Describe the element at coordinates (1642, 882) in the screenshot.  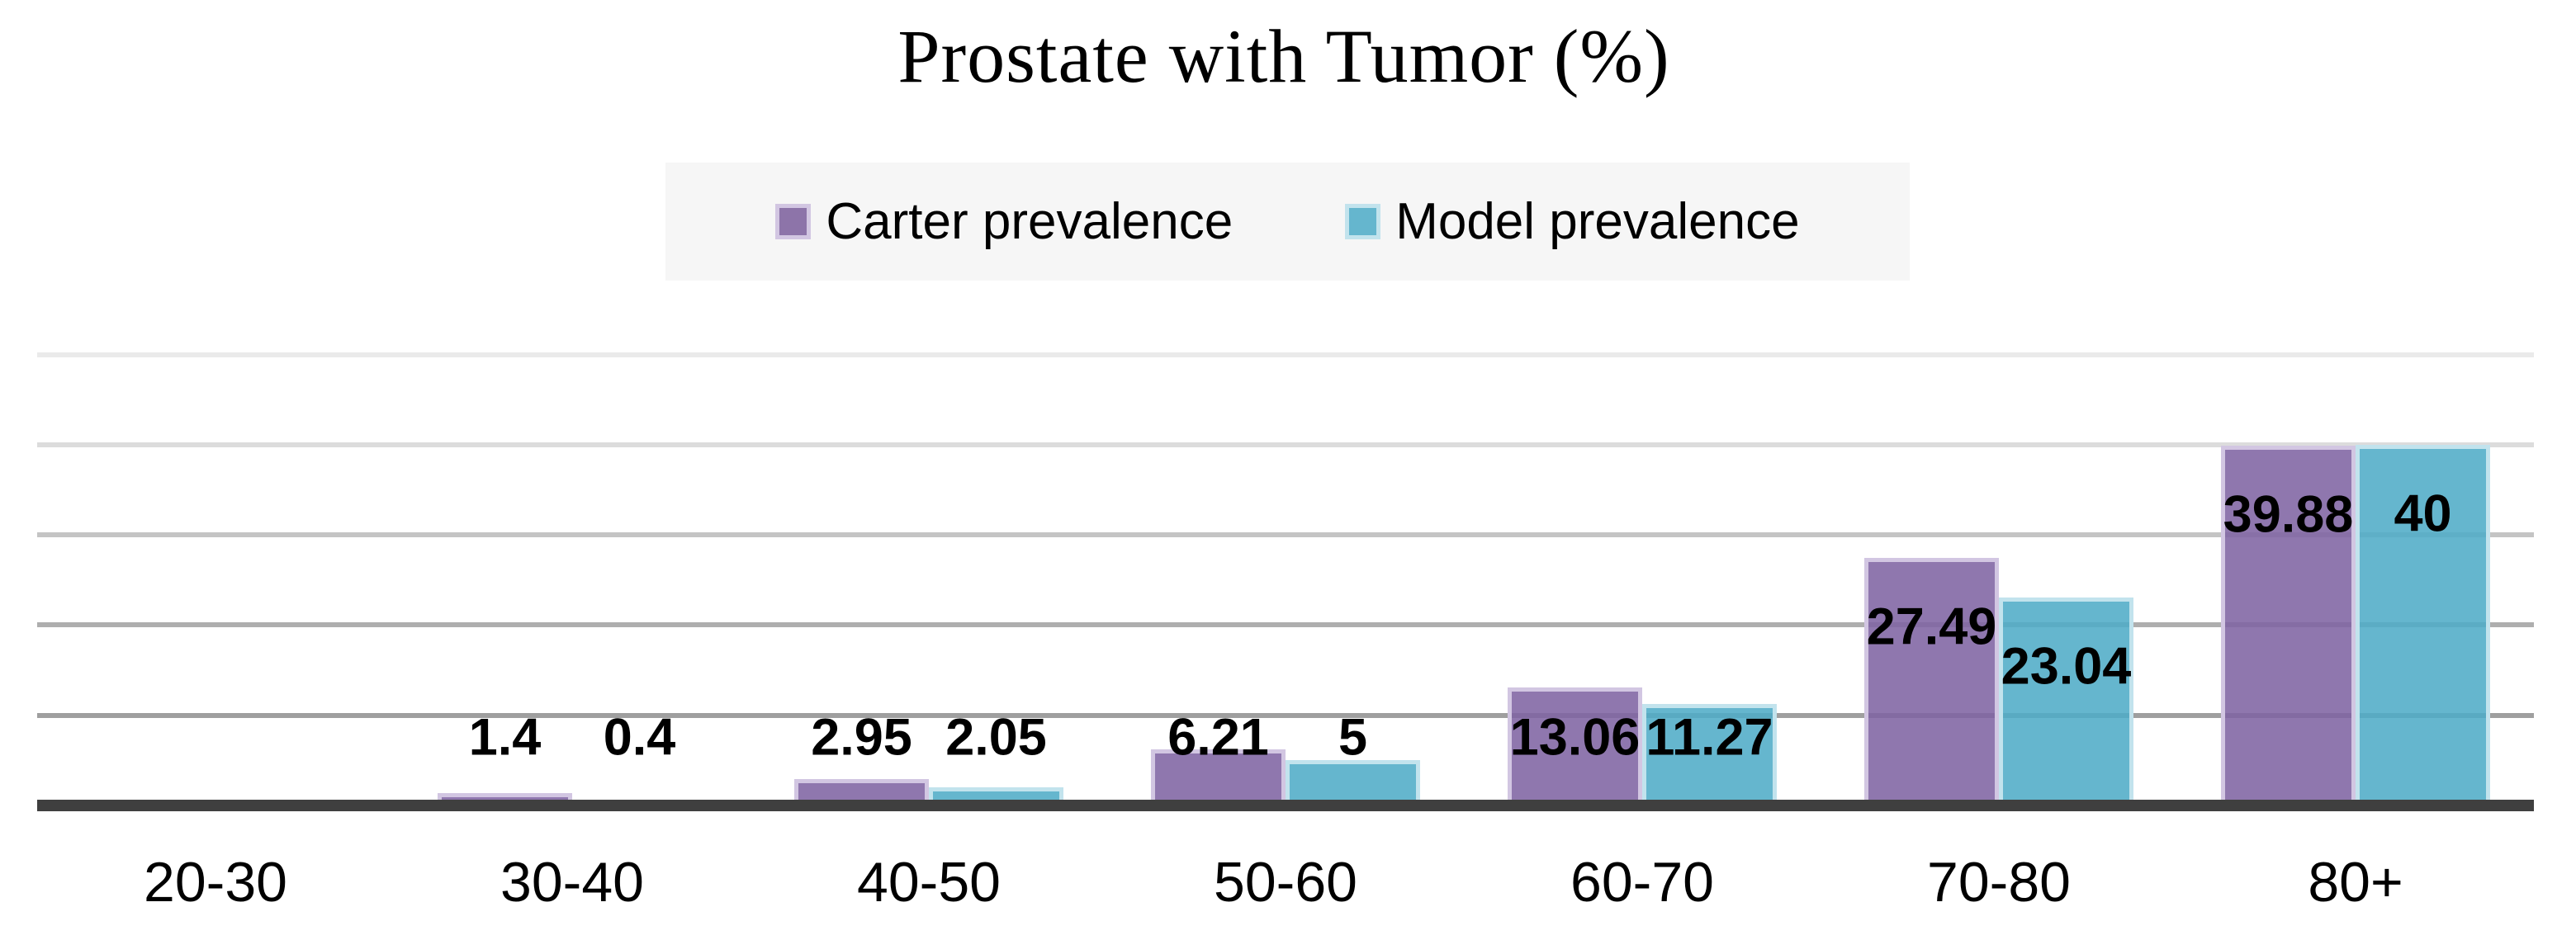
I see `x-axis-label-60-70: 60-70` at that location.